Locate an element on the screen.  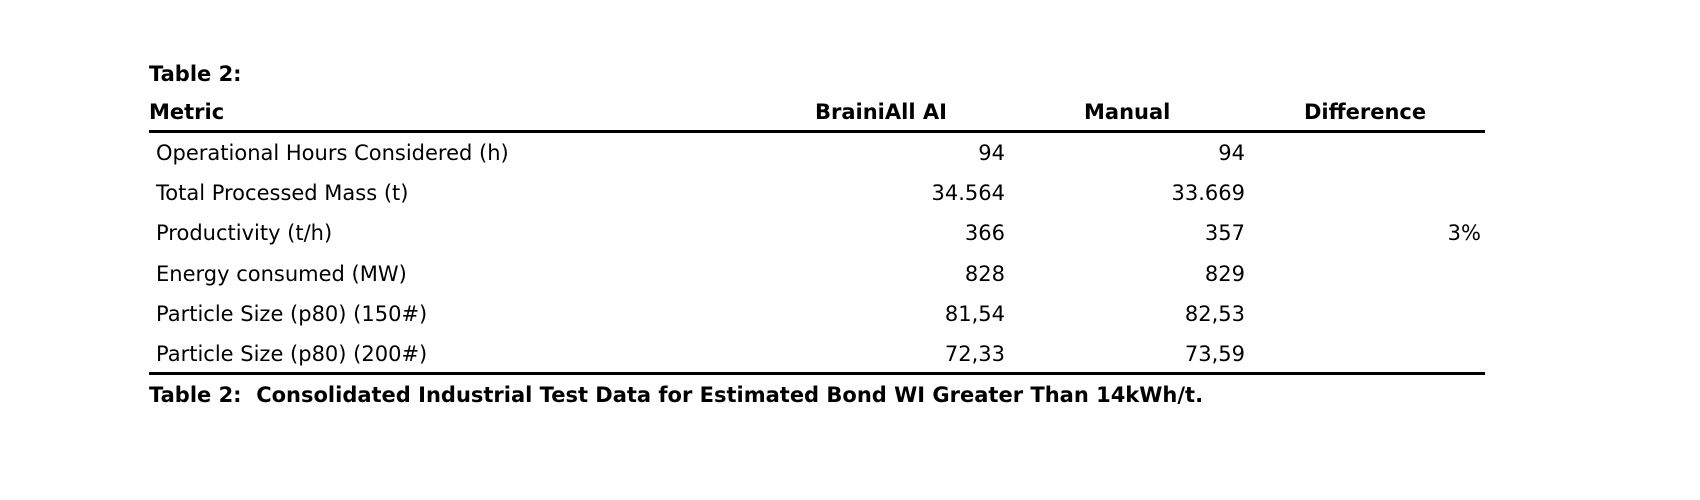
row-label: Operational Hours Considered (h) is located at coordinates (332, 153).